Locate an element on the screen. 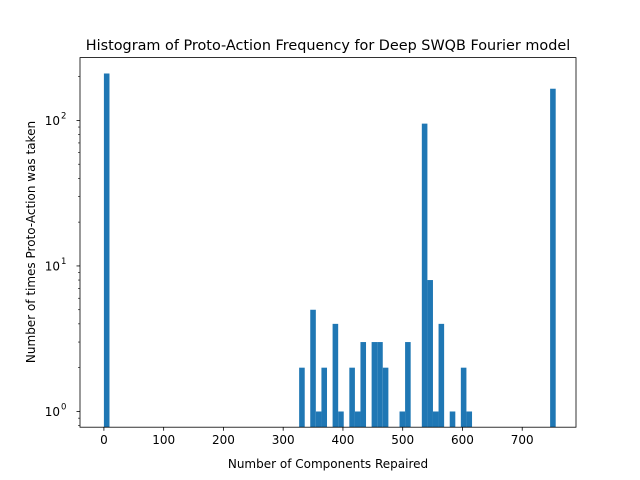 The image size is (640, 480). x-tick-label: 400 is located at coordinates (342, 440).